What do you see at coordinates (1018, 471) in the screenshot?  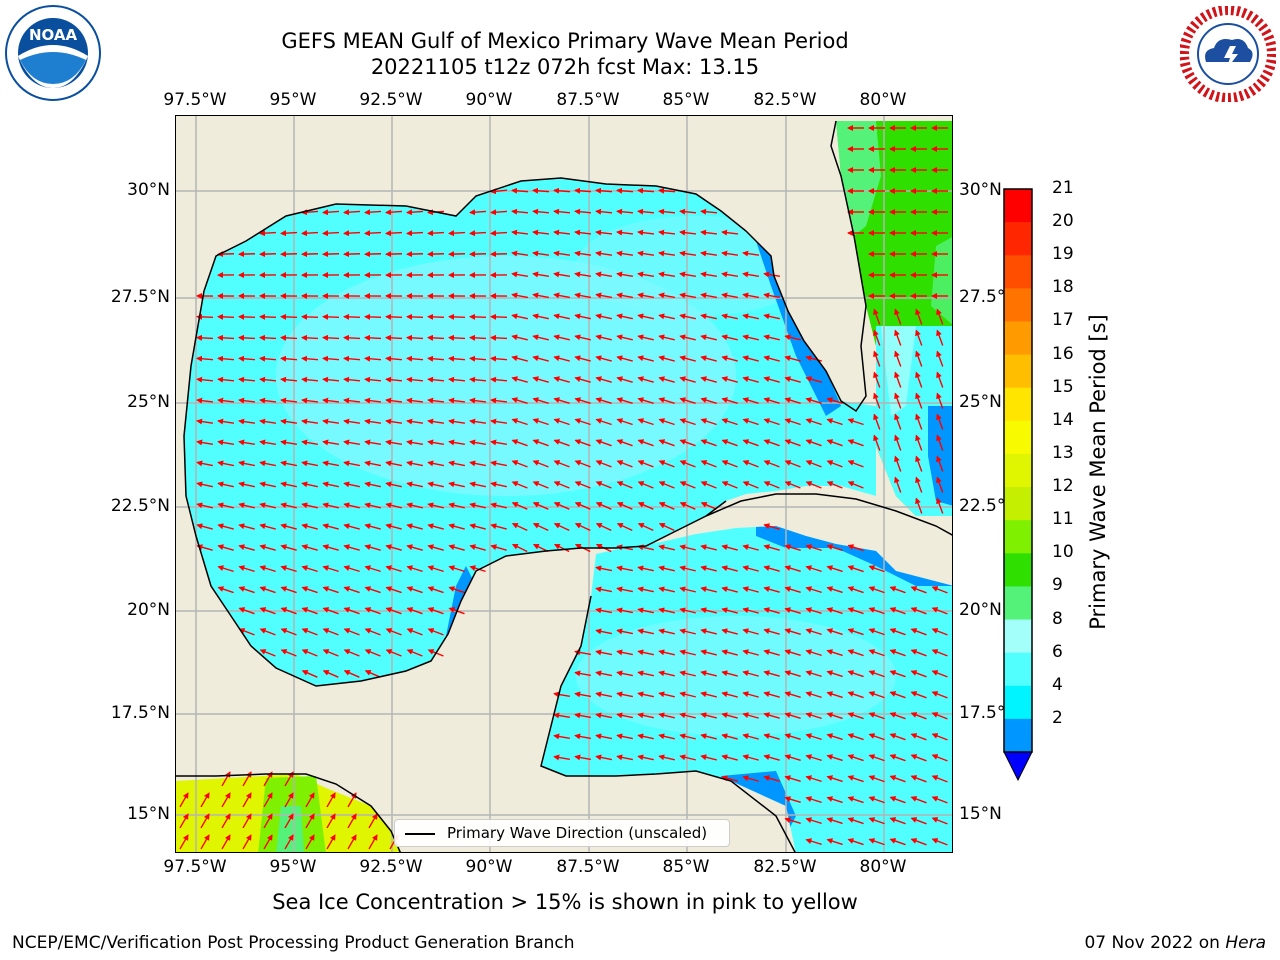 I see `colorbar-blocks` at bounding box center [1018, 471].